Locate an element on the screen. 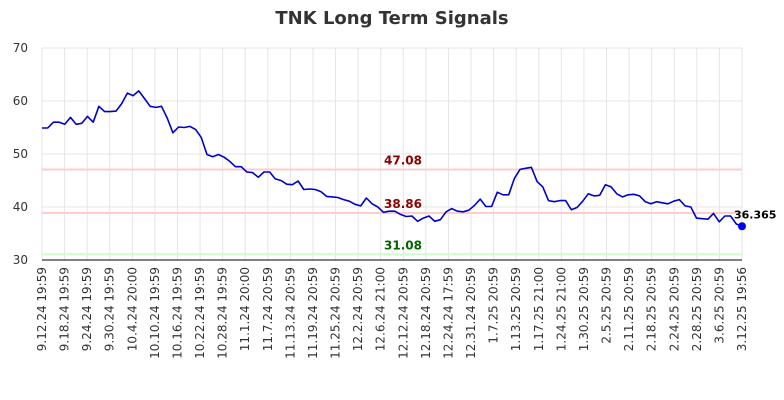  y-tick-label: 60 is located at coordinates (20, 101).